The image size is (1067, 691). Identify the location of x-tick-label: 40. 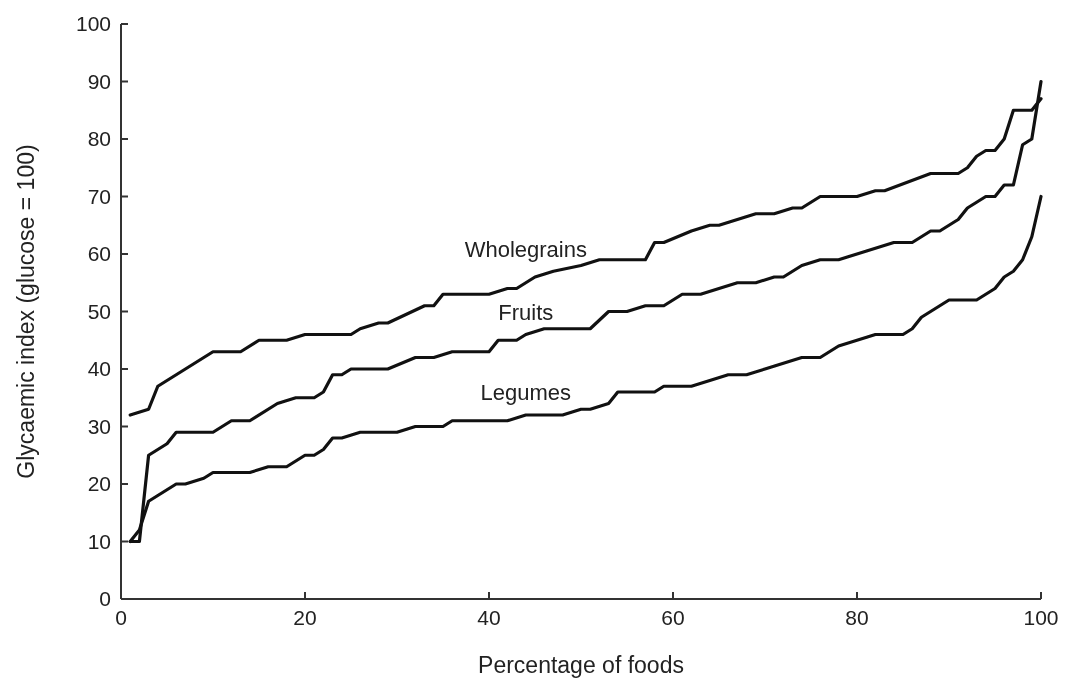
(489, 617).